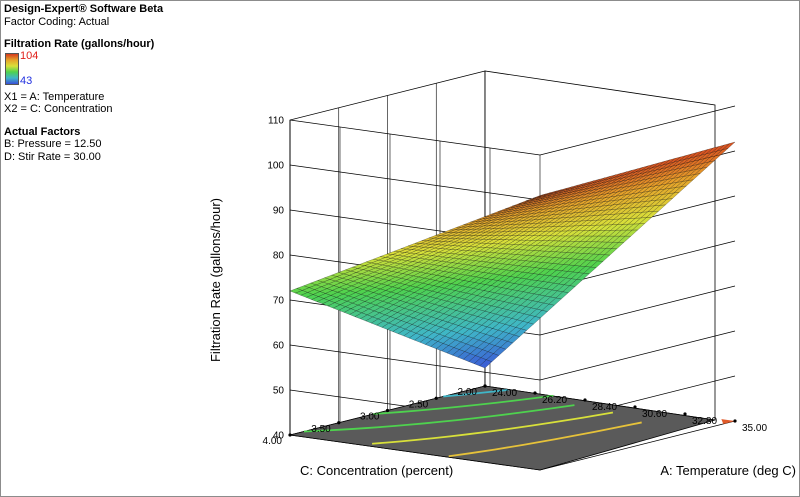 The image size is (800, 497). Describe the element at coordinates (704, 421) in the screenshot. I see `x-tick-label: 32.80` at that location.